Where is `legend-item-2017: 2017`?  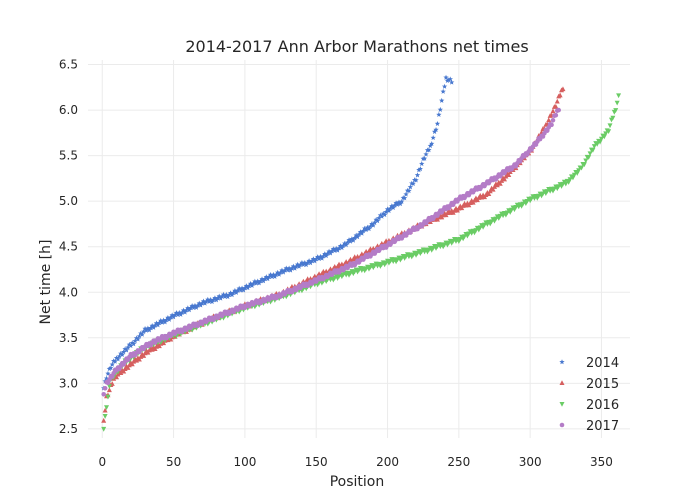
legend-item-2017: 2017 is located at coordinates (589, 426).